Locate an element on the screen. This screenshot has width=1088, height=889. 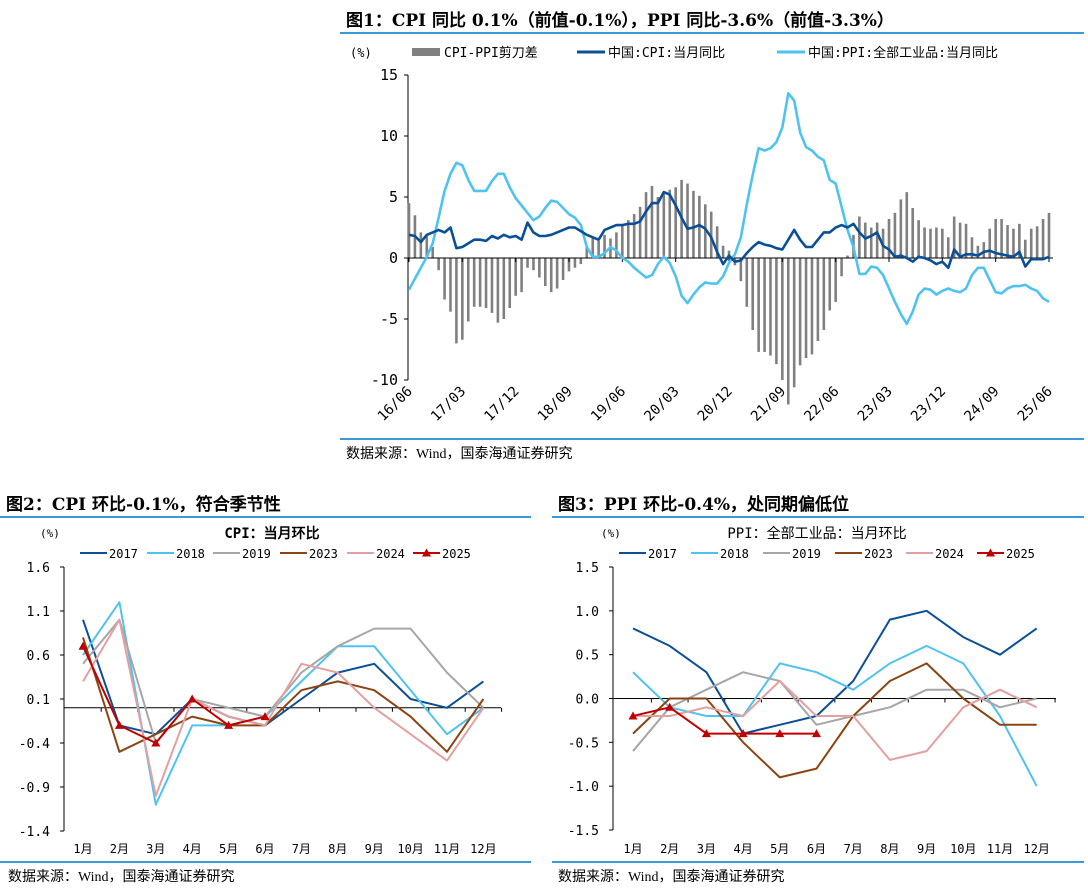
fig3-title: 图3：PPI 环比-0.4%，处同期偏低位 is located at coordinates (704, 505).